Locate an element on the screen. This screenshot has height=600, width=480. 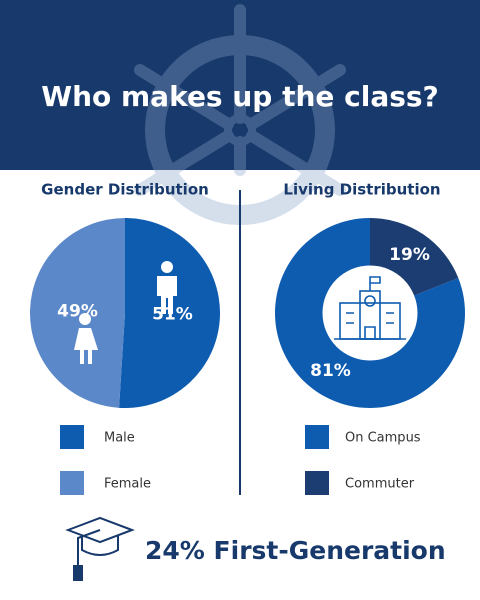
pie-slice is located at coordinates (77, 313).